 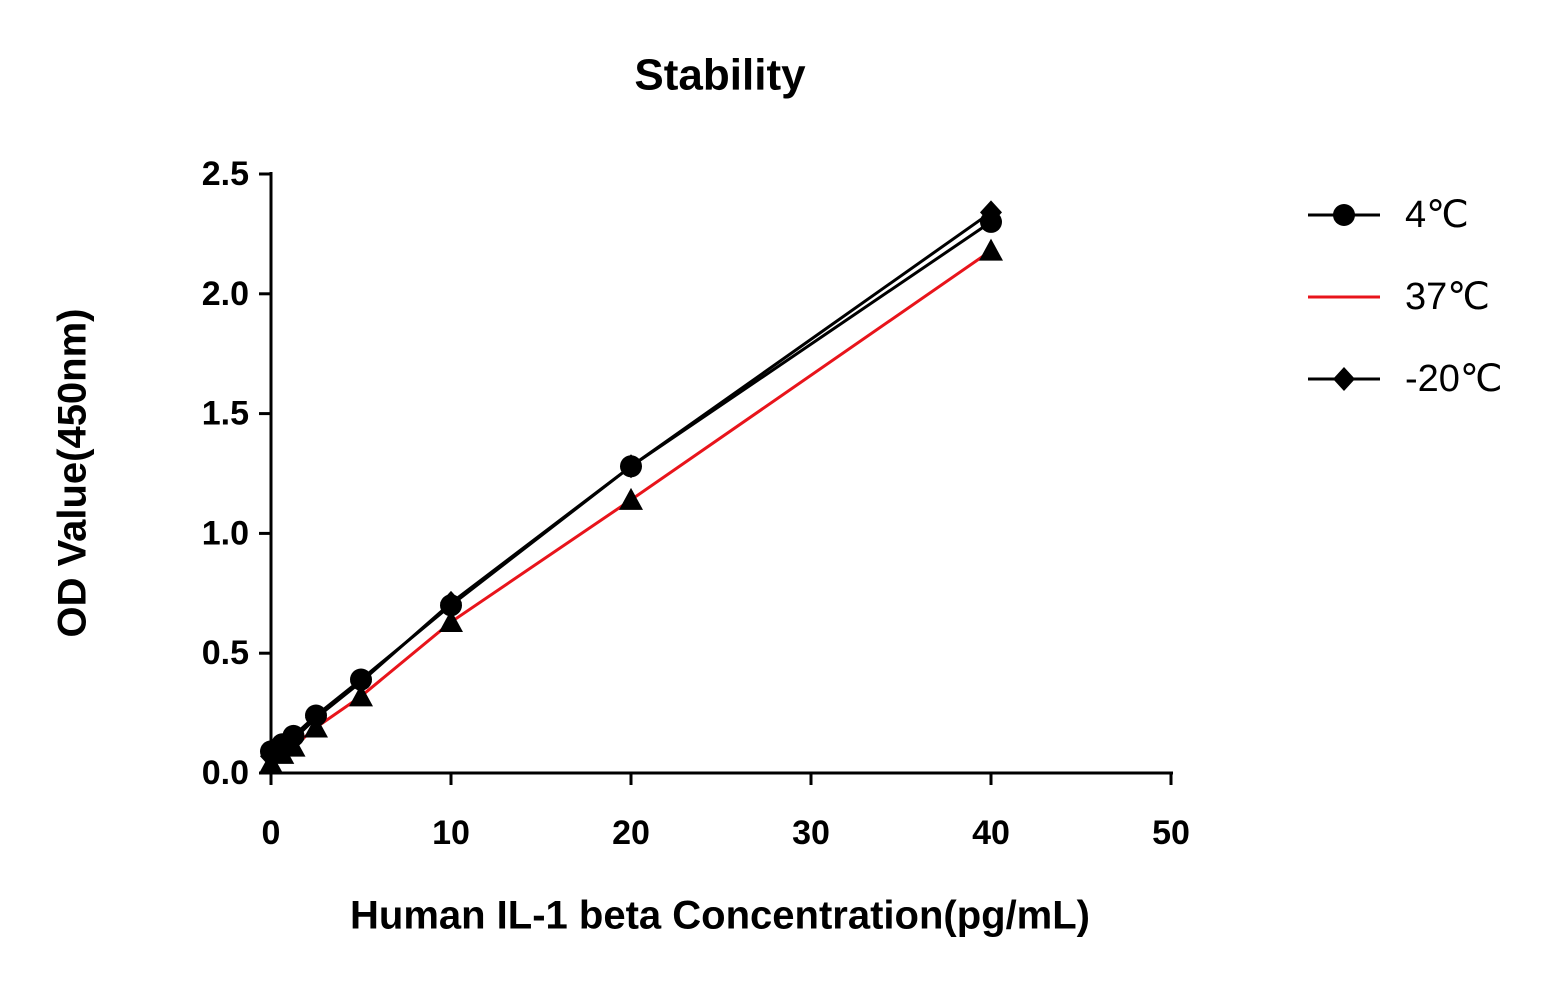 What do you see at coordinates (991, 833) in the screenshot?
I see `x-tick-label: 40` at bounding box center [991, 833].